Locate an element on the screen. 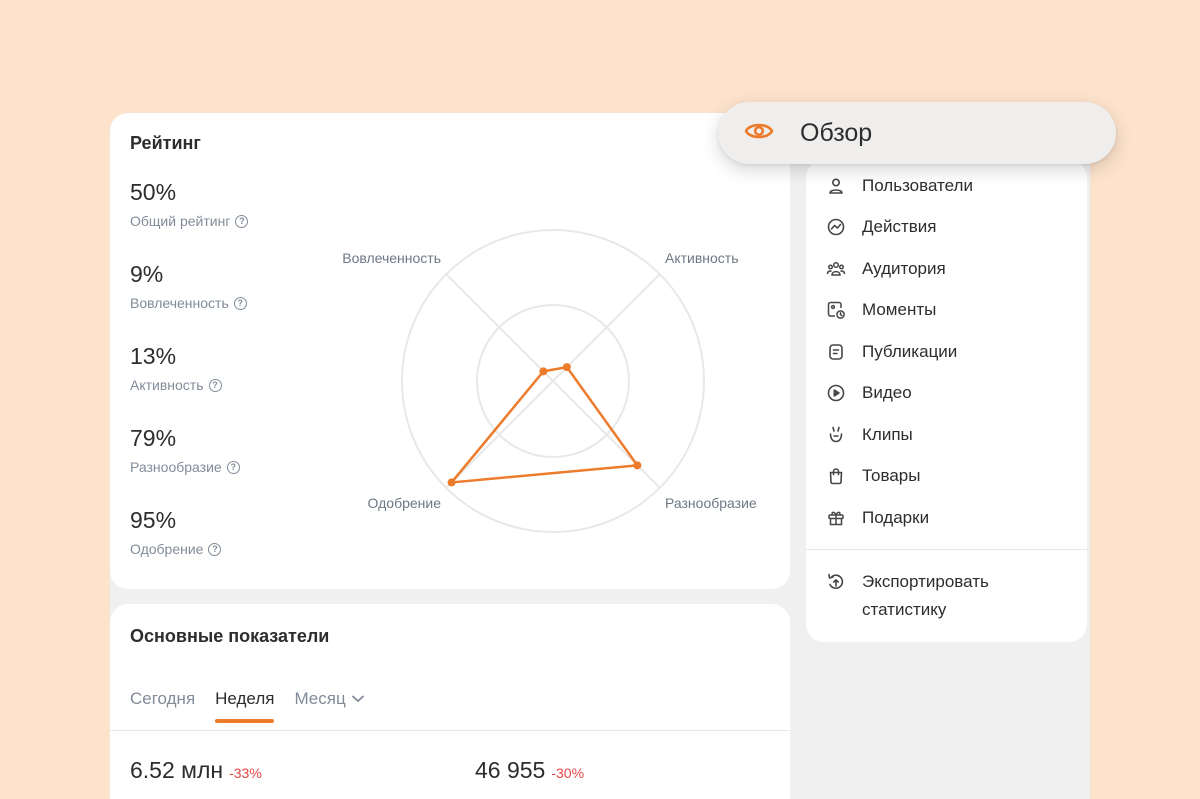  moments-icon is located at coordinates (836, 310).